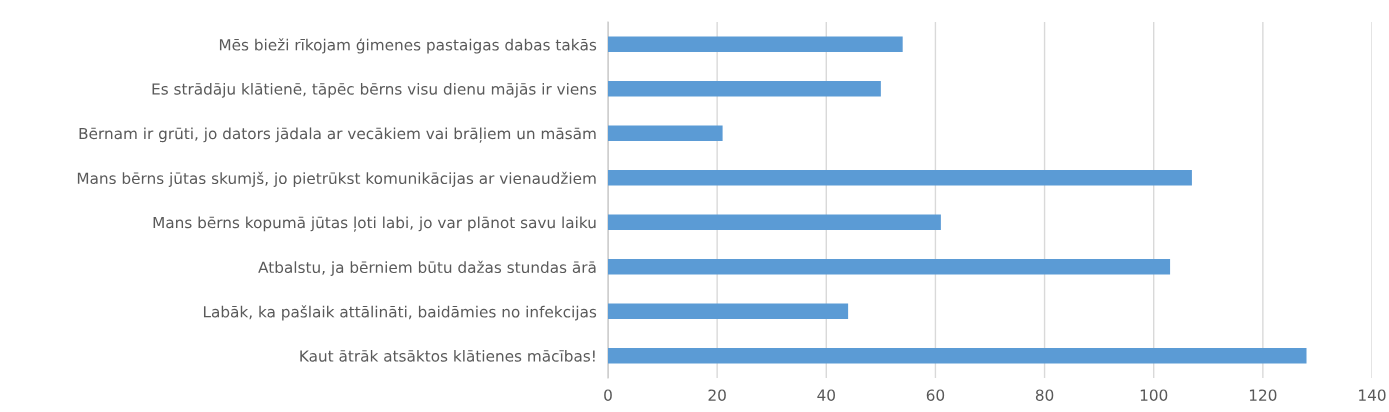 This screenshot has width=1389, height=412. I want to click on y-tick-label: Mans bērns jūtas skumjš, jo pietrūkst komunikācijas ar vienaudžiem, so click(336, 179).